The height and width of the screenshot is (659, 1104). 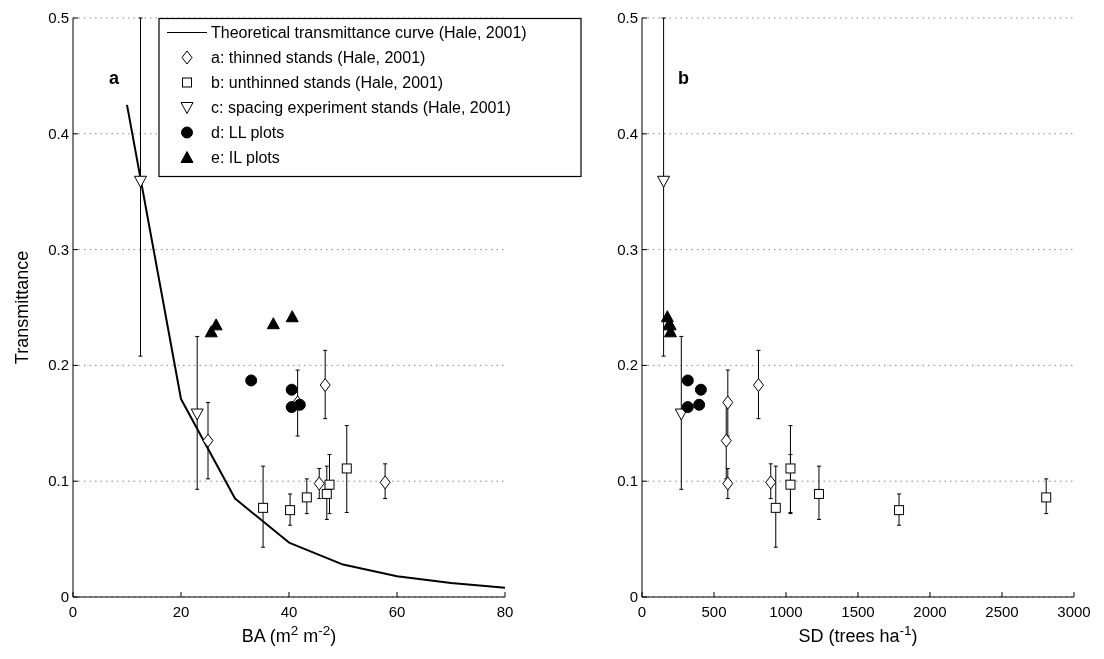 I want to click on x-tick-label: 3000, so click(x=1074, y=611).